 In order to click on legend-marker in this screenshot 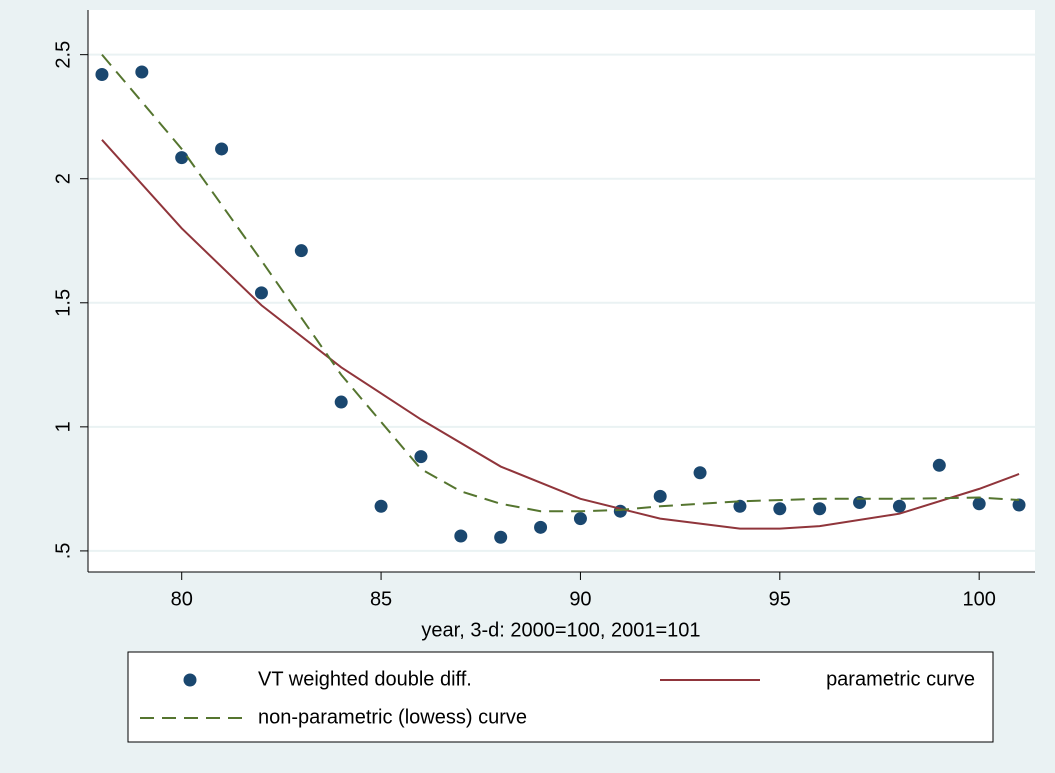, I will do `click(190, 680)`.